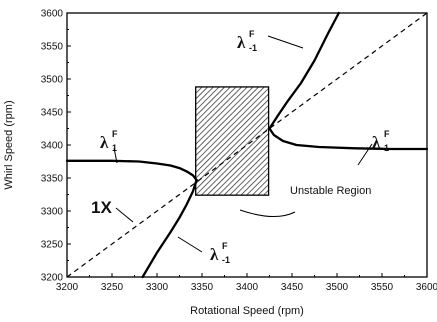  What do you see at coordinates (365, 154) in the screenshot?
I see `leader-lambda-f1-right` at bounding box center [365, 154].